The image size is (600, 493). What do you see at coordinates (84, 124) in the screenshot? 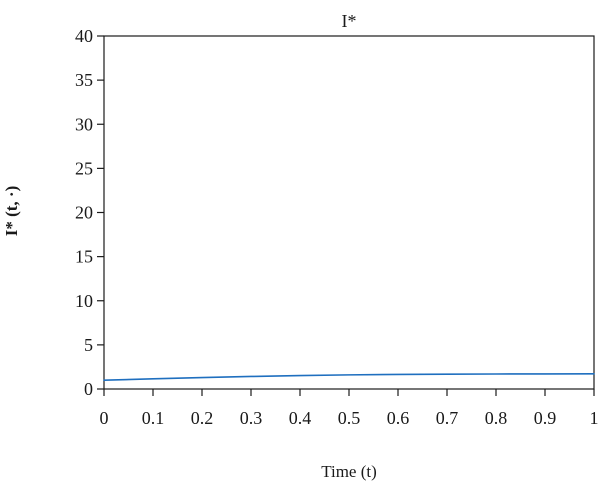
I see `y-tick-label: 30` at bounding box center [84, 124].